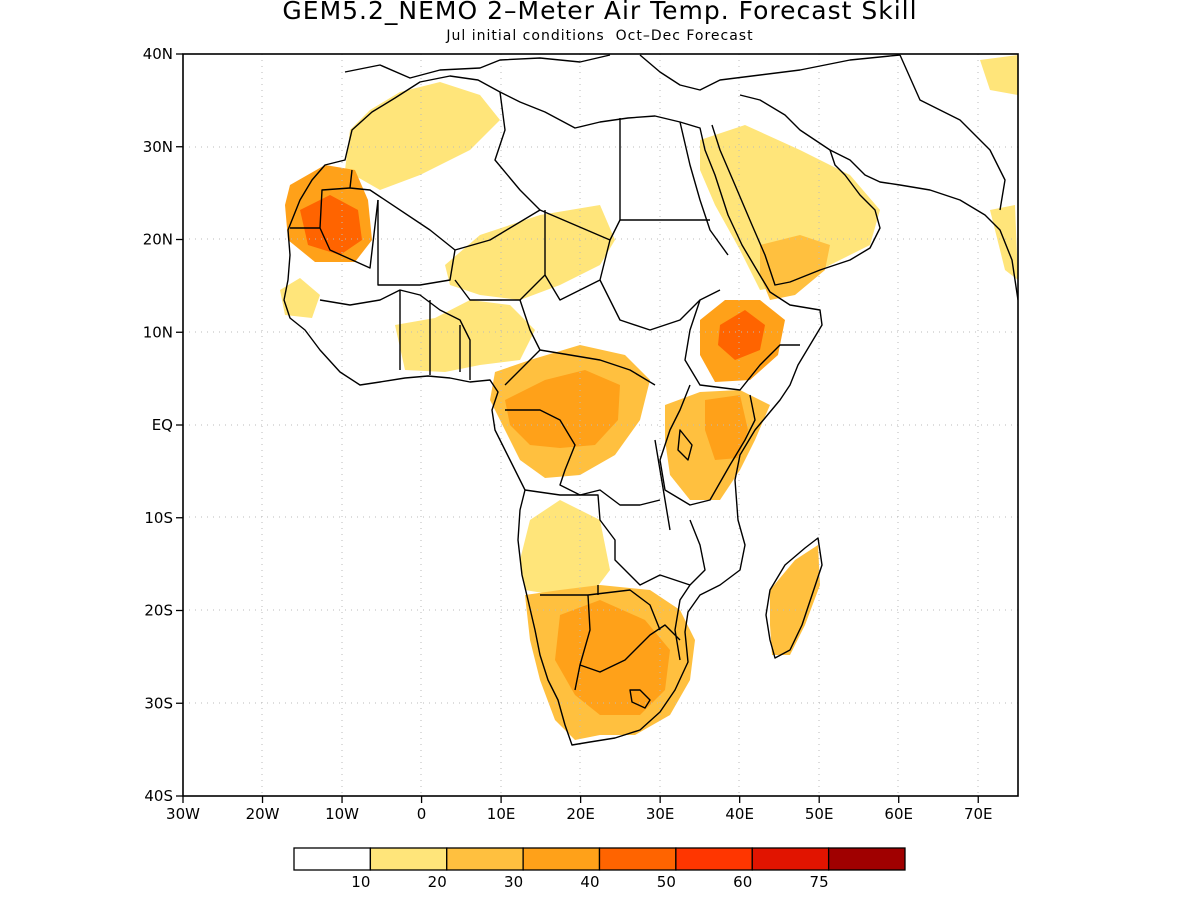 The width and height of the screenshot is (1200, 900). Describe the element at coordinates (158, 240) in the screenshot. I see `lat-tick-label: 20N` at that location.